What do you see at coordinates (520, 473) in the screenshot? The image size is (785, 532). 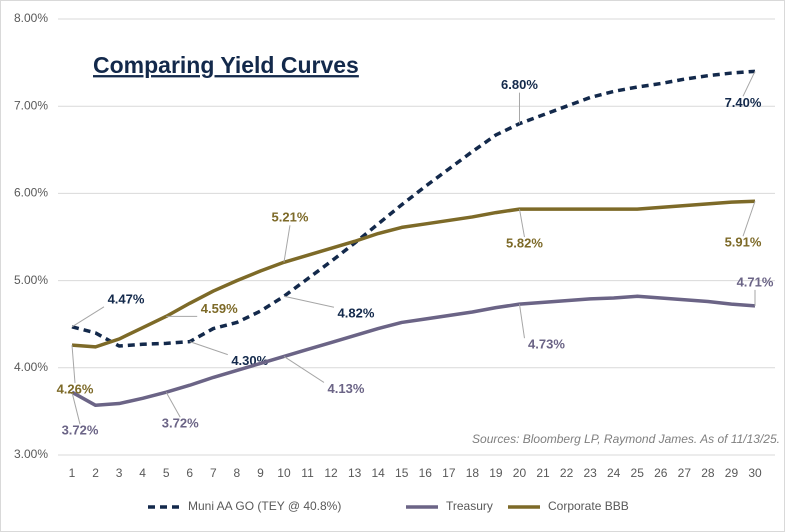 I see `x-tick-label: 20` at bounding box center [520, 473].